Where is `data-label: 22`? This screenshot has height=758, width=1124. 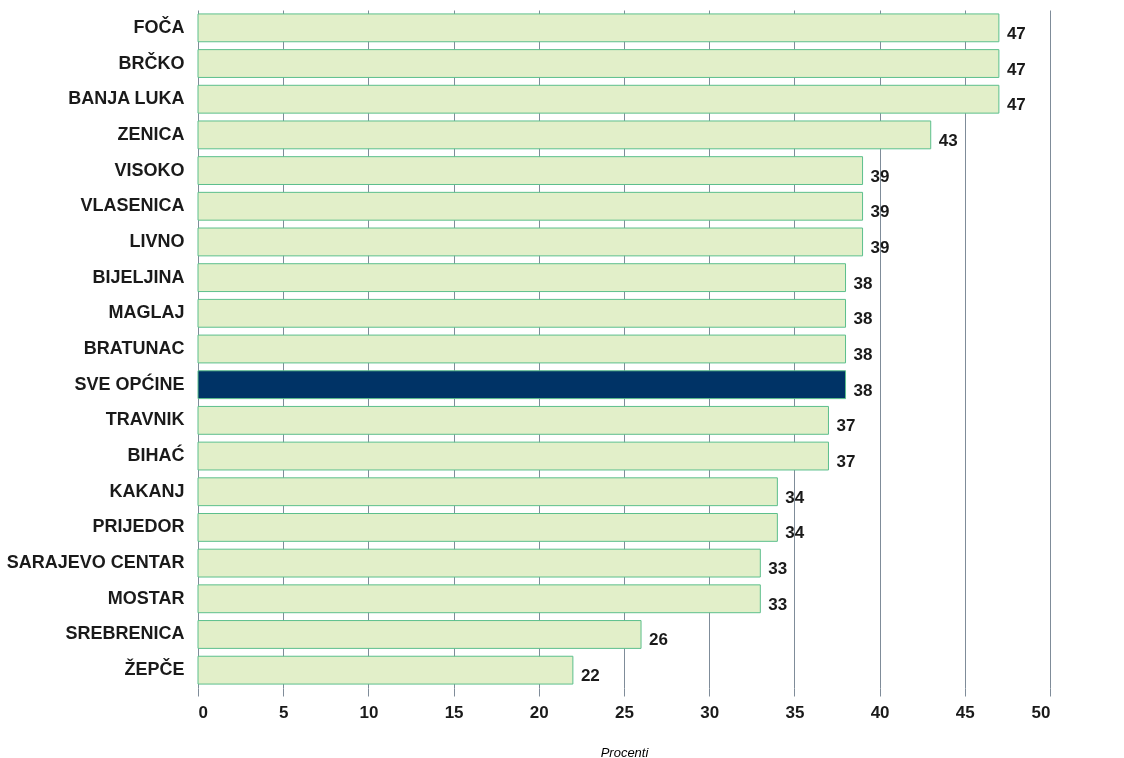 data-label: 22 is located at coordinates (590, 676).